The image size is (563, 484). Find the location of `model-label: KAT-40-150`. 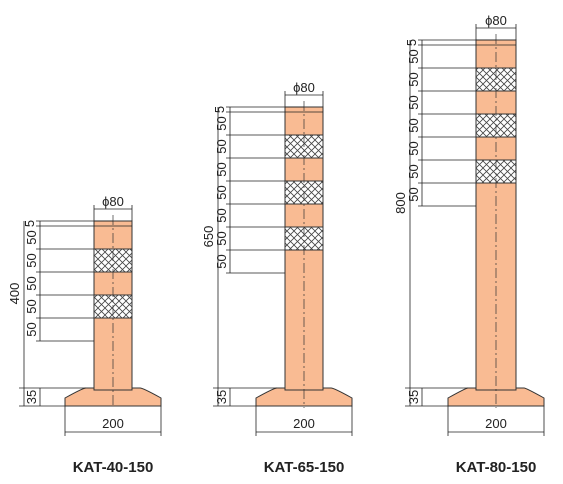

model-label: KAT-40-150 is located at coordinates (113, 467).